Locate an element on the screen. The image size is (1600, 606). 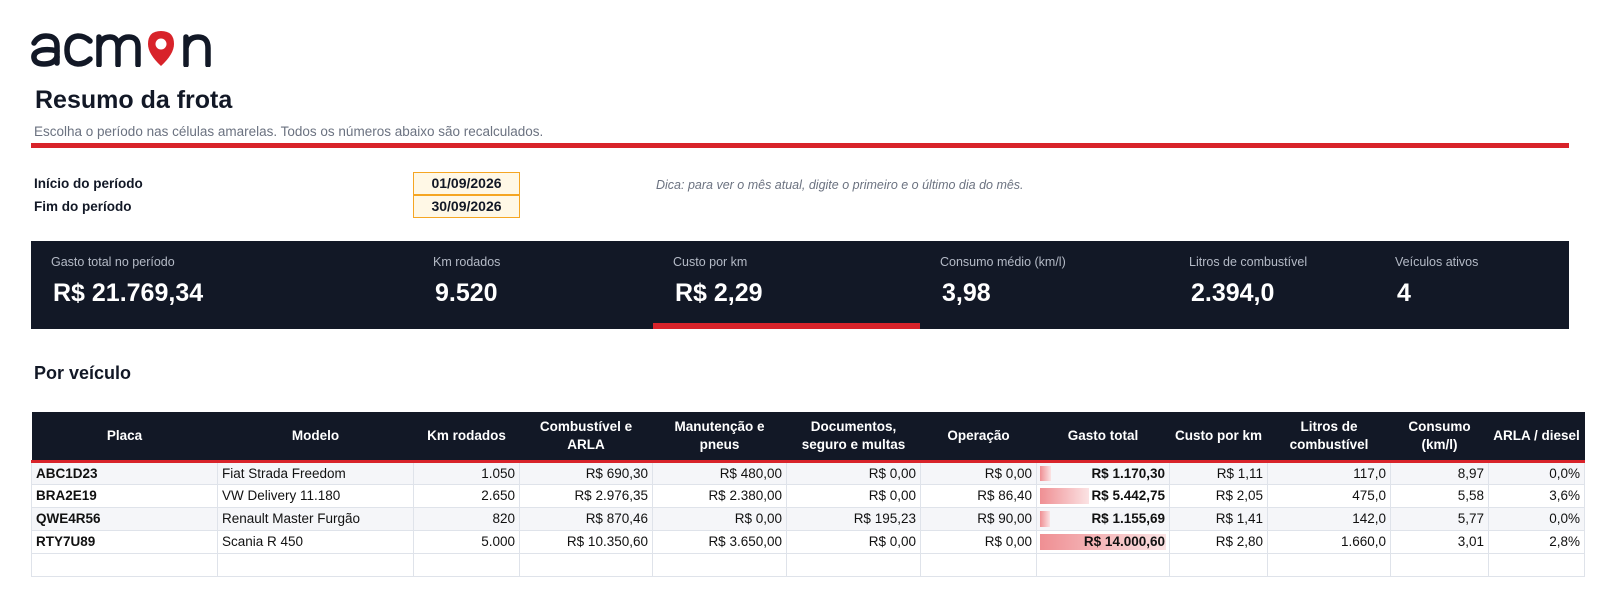
cell-consumption: 3,01 is located at coordinates (1439, 541).